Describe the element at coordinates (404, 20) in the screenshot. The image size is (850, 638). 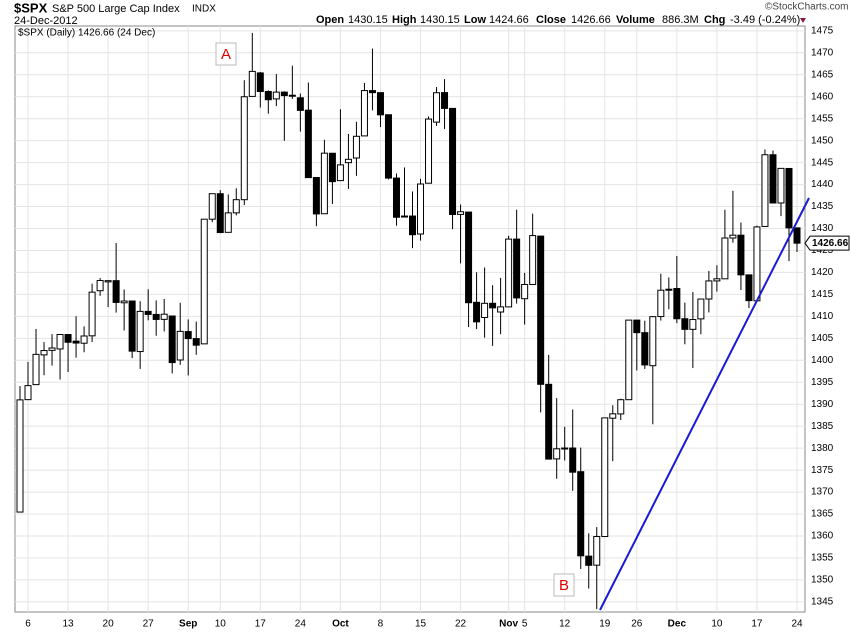
I see `high-label: High` at that location.